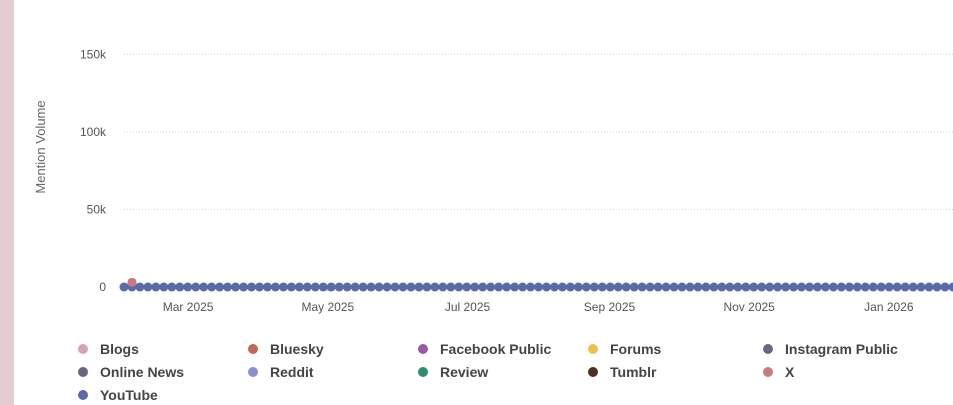 This screenshot has height=405, width=953. I want to click on legend-item: YouTube, so click(118, 395).